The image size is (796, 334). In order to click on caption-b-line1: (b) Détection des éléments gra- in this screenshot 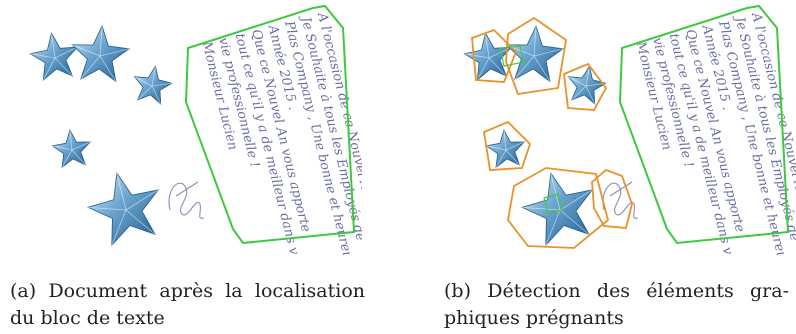, I will do `click(617, 291)`.